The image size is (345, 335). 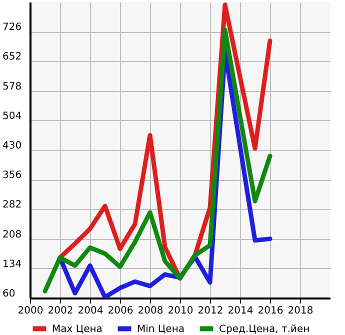 I want to click on y-tick-label: 356, so click(x=12, y=176).